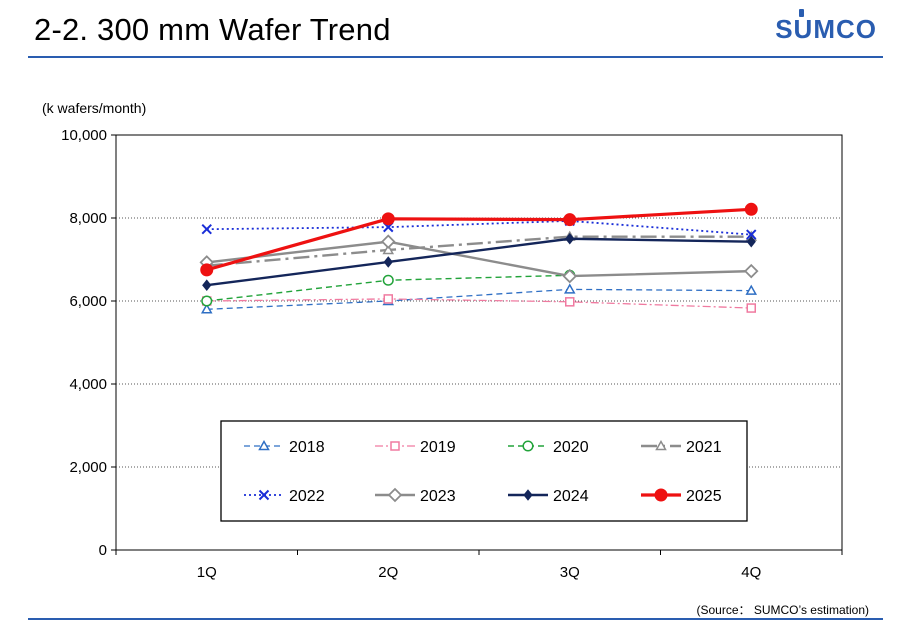 The image size is (899, 624). Describe the element at coordinates (571, 496) in the screenshot. I see `legend-label: 2024` at that location.